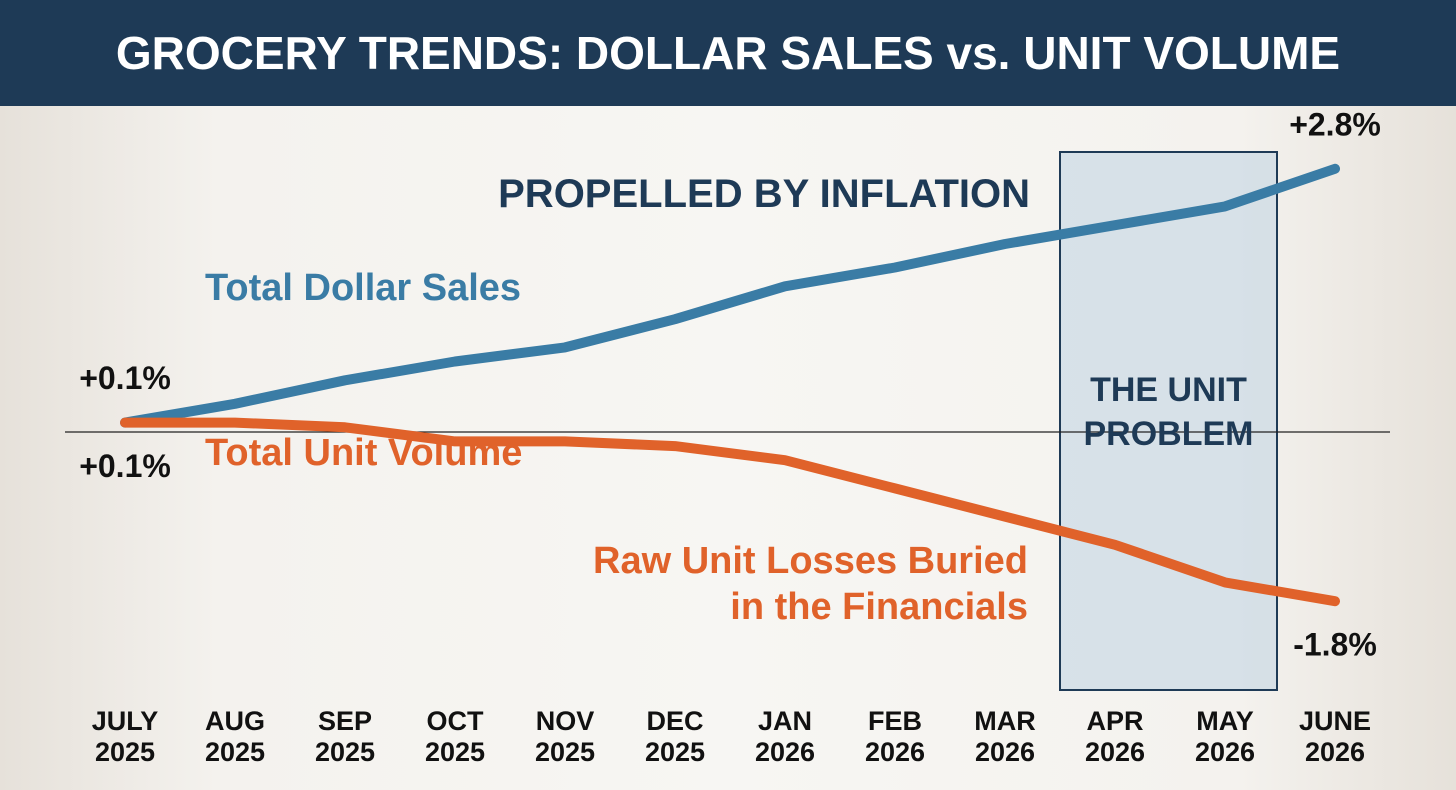 This screenshot has height=790, width=1456. I want to click on x-tick-label: OCT 2025, so click(455, 736).